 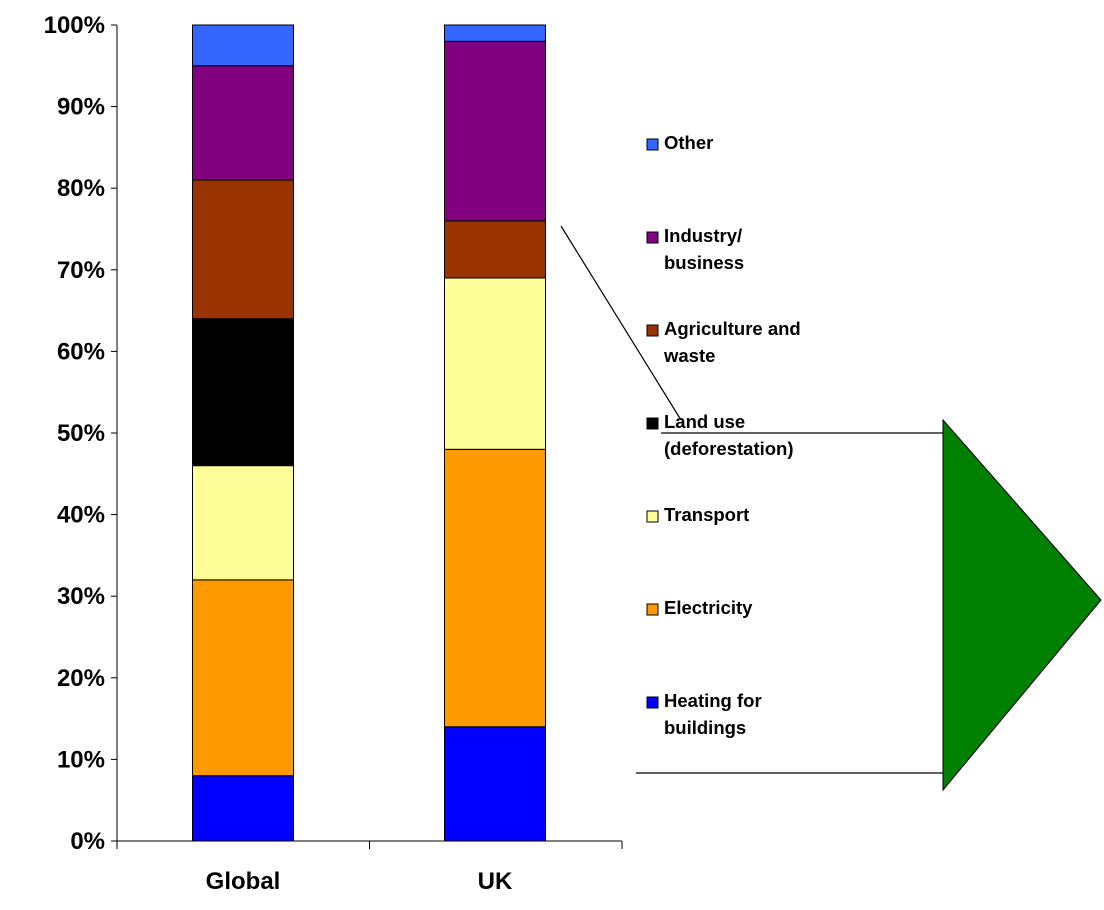 What do you see at coordinates (705, 727) in the screenshot?
I see `legend-label: buildings` at bounding box center [705, 727].